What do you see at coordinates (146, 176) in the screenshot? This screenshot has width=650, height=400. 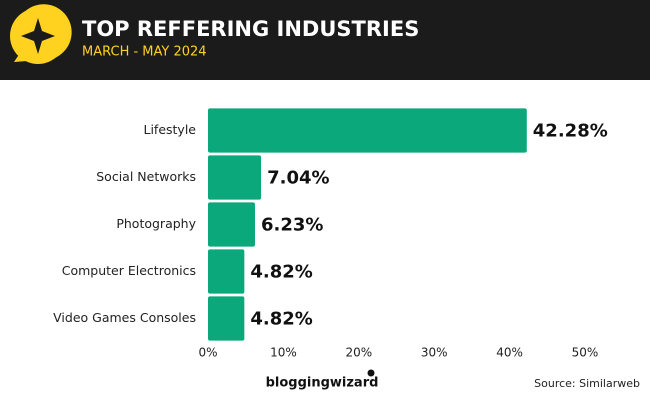 I see `y-tick-label: Social Networks` at bounding box center [146, 176].